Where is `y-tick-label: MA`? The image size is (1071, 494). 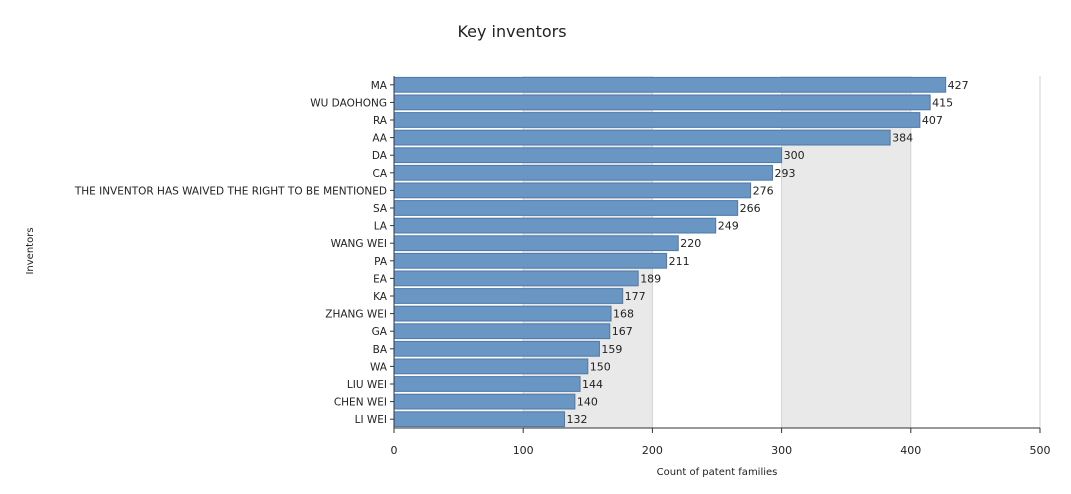
y-tick-label: MA is located at coordinates (379, 86).